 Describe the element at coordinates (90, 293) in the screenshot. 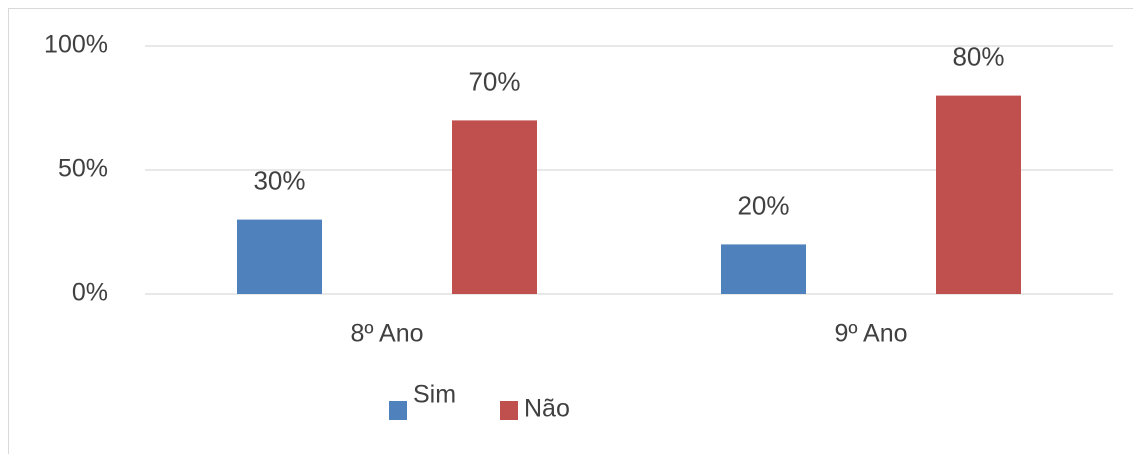

I see `y-tick-label: 0%` at that location.